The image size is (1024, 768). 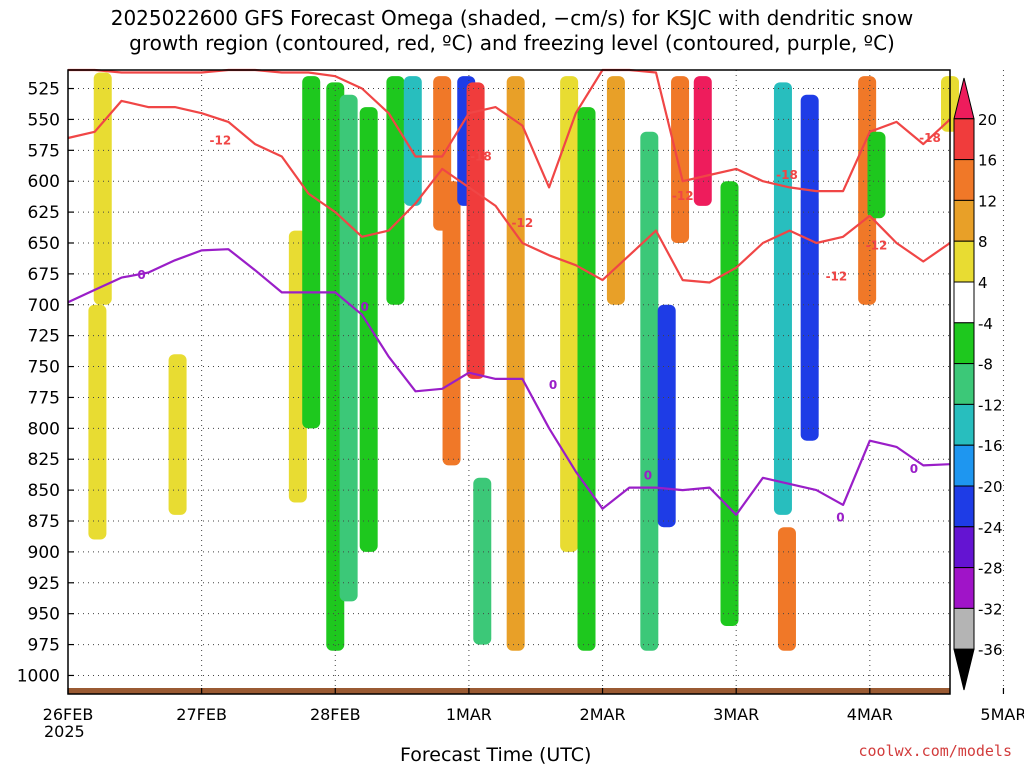 What do you see at coordinates (141, 275) in the screenshot?
I see `contour-label-8: 0` at bounding box center [141, 275].